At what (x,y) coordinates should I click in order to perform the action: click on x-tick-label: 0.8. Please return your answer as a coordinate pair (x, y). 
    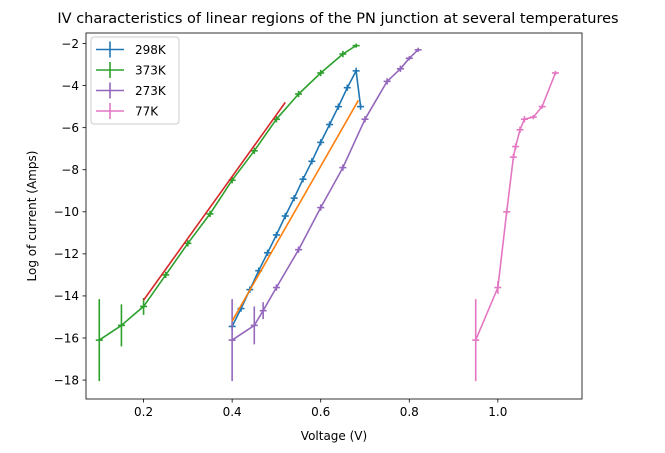
    Looking at the image, I should click on (409, 412).